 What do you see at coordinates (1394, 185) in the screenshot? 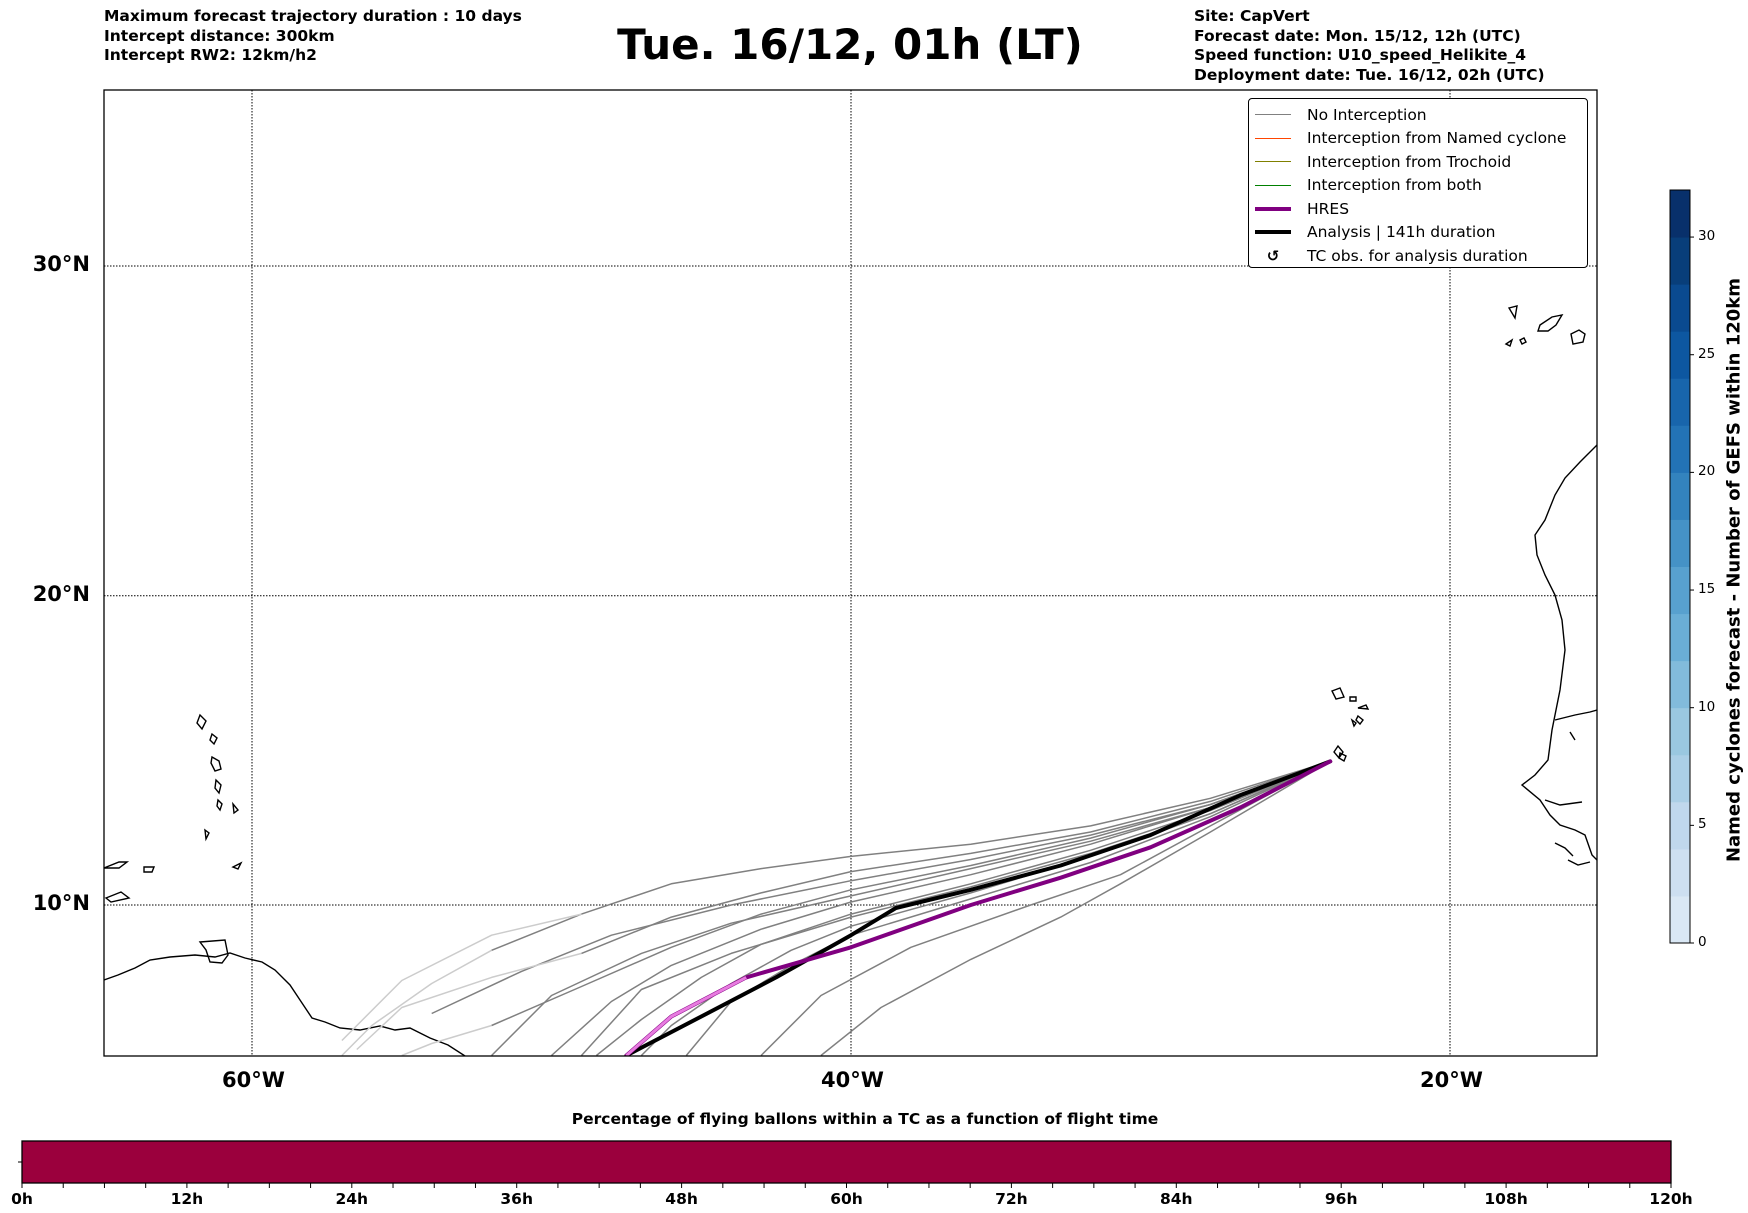
I see `legend-label: Interception from both` at bounding box center [1394, 185].